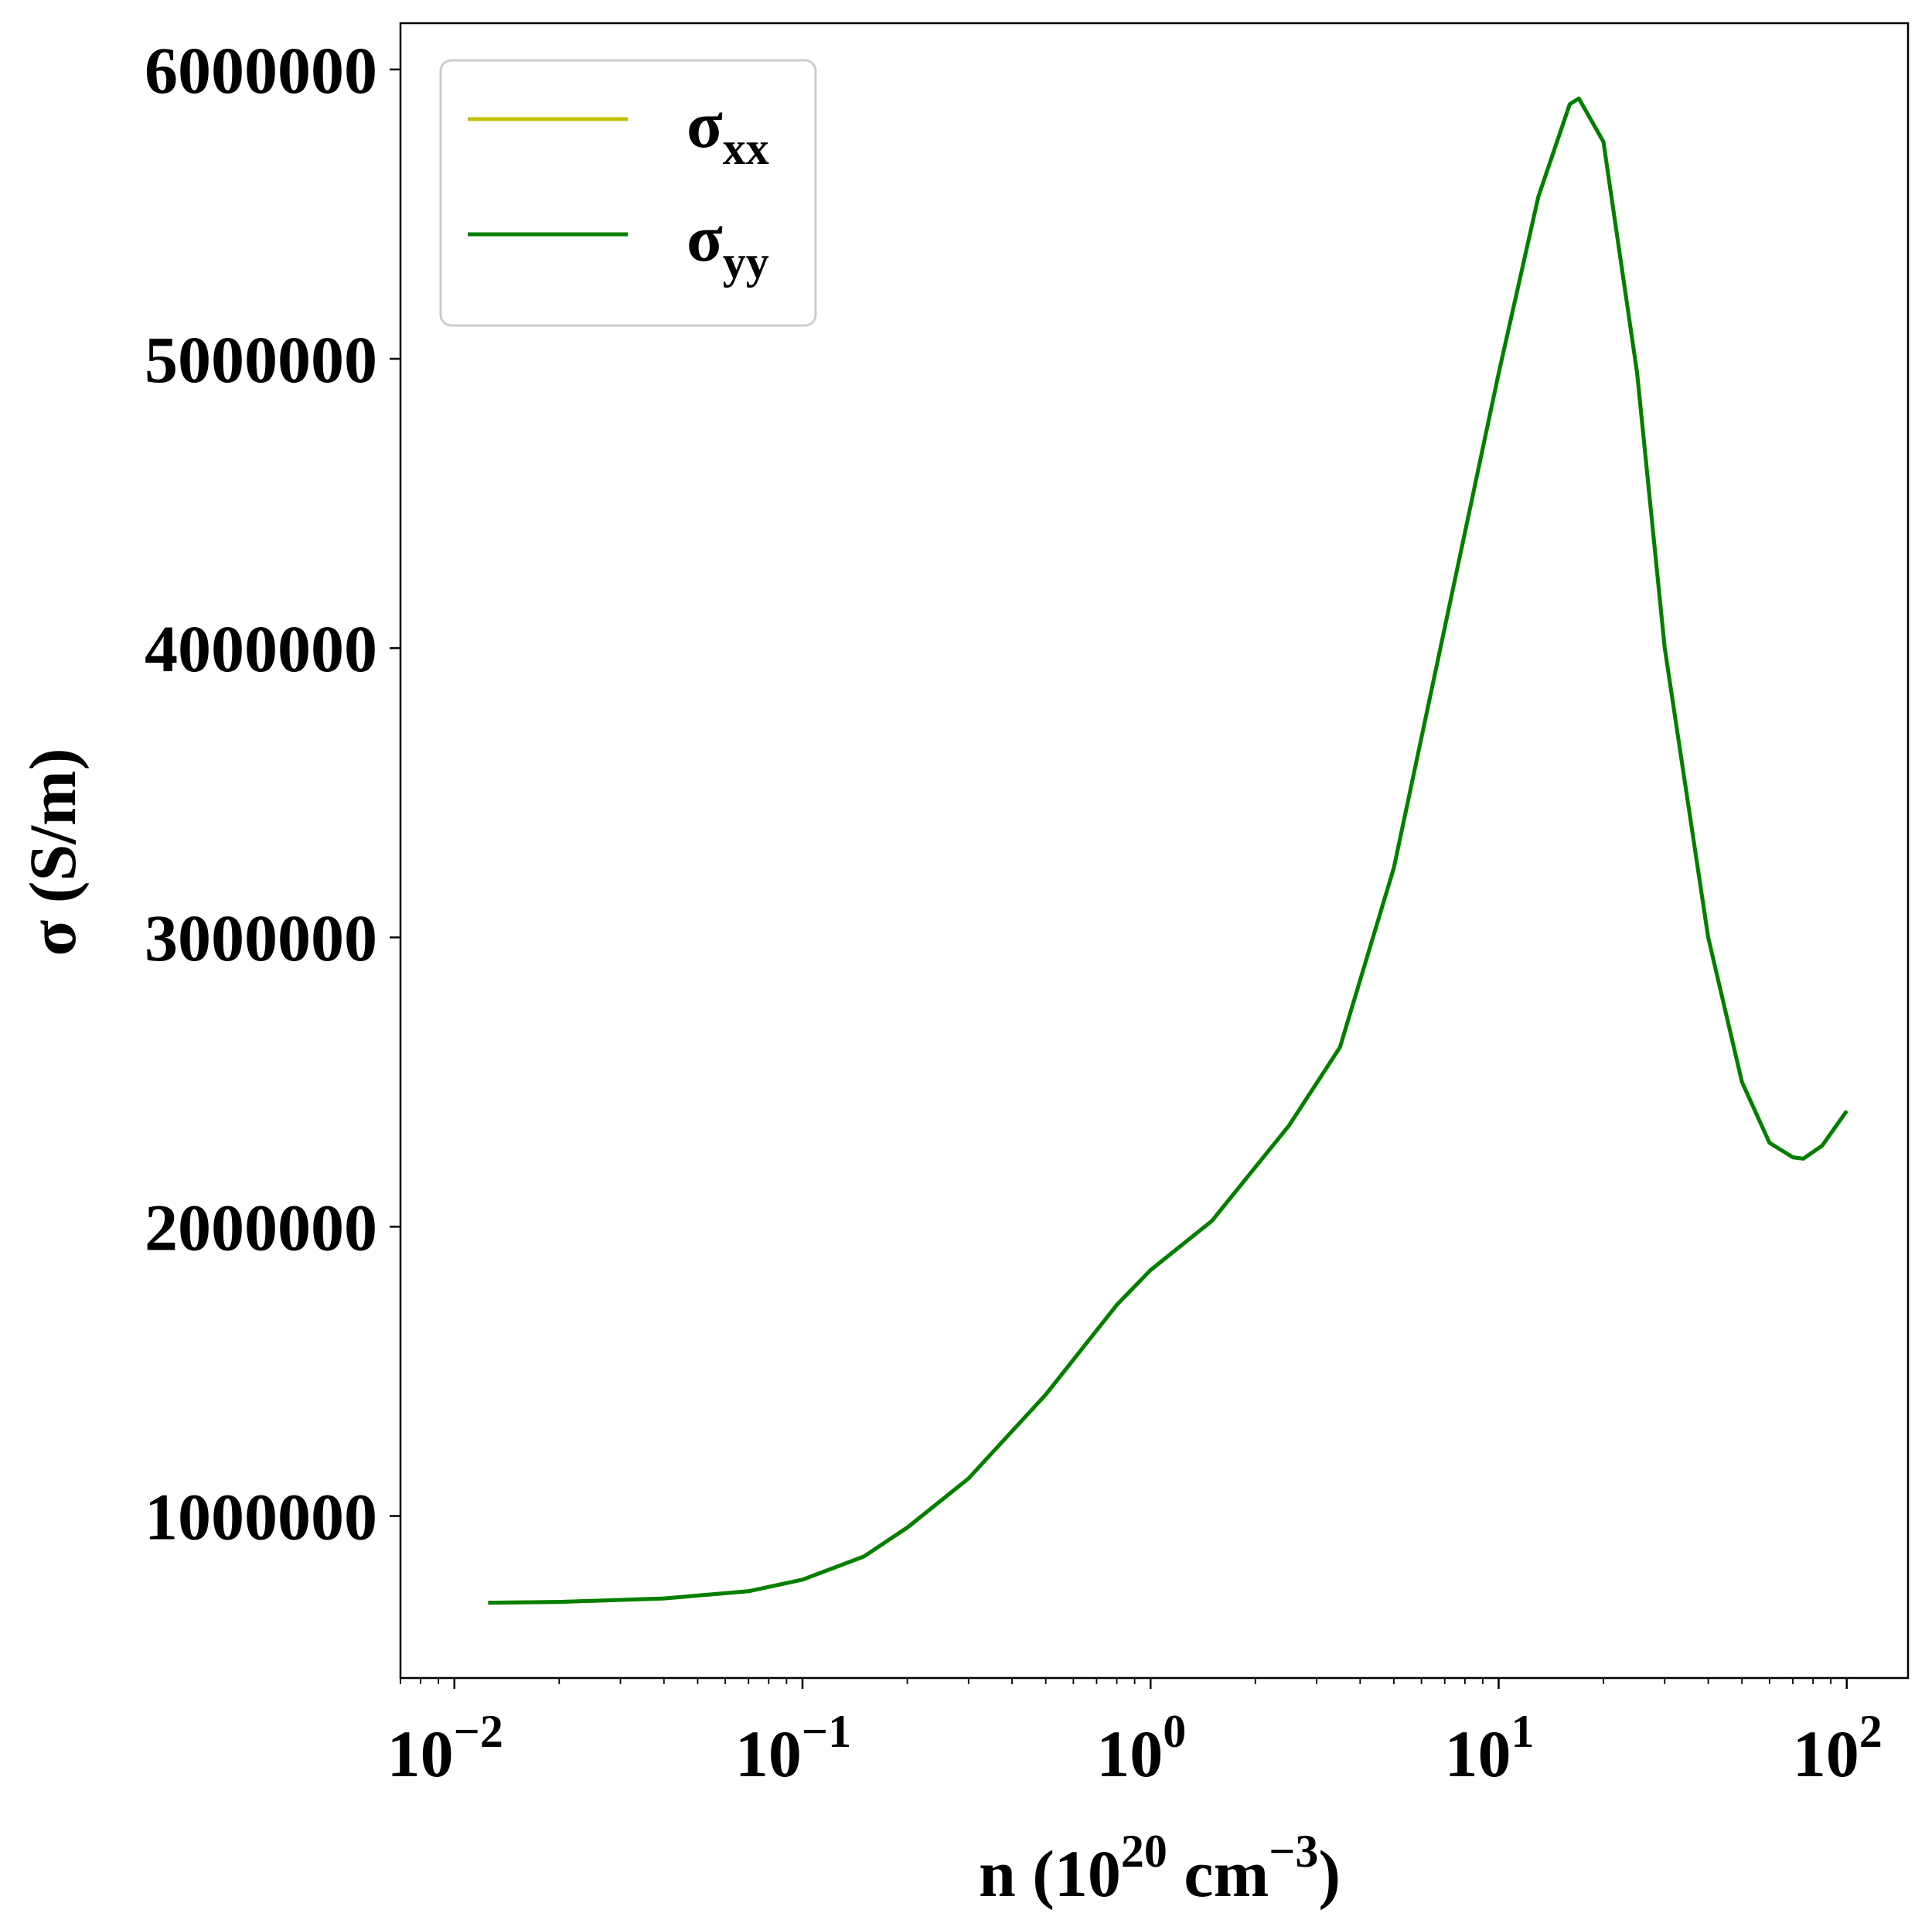  What do you see at coordinates (52, 853) in the screenshot?
I see `y-axis-label: σ (S/m)` at bounding box center [52, 853].